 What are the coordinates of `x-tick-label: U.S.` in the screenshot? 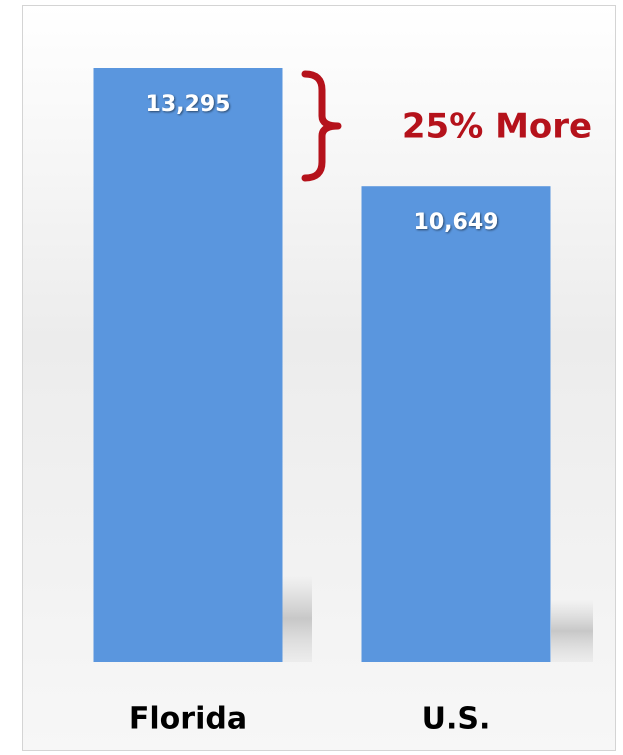 It's located at (456, 719).